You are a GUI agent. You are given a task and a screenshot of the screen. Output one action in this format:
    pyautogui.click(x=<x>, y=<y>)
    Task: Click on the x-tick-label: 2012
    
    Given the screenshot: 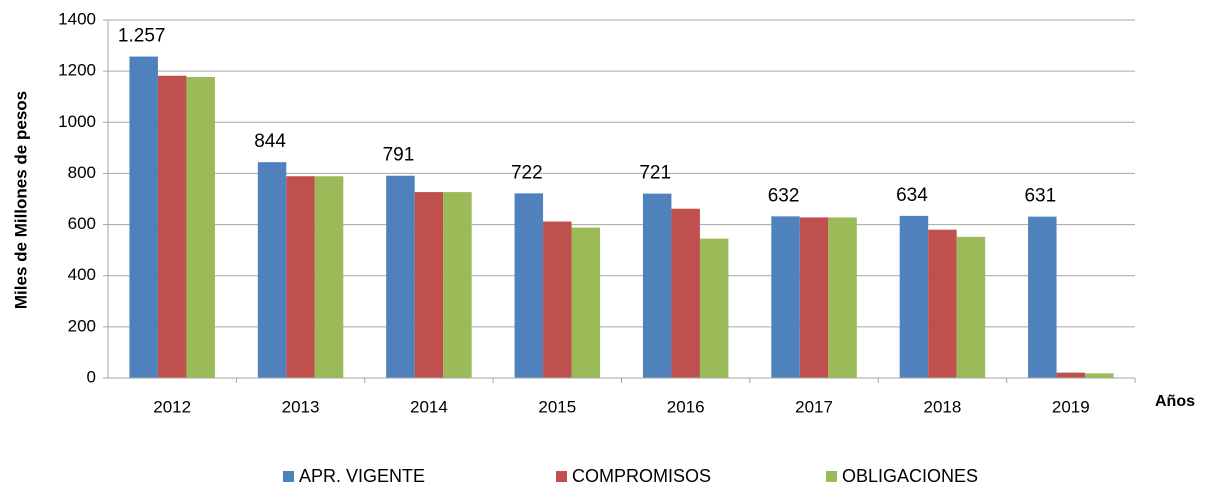 What is the action you would take?
    pyautogui.click(x=172, y=406)
    